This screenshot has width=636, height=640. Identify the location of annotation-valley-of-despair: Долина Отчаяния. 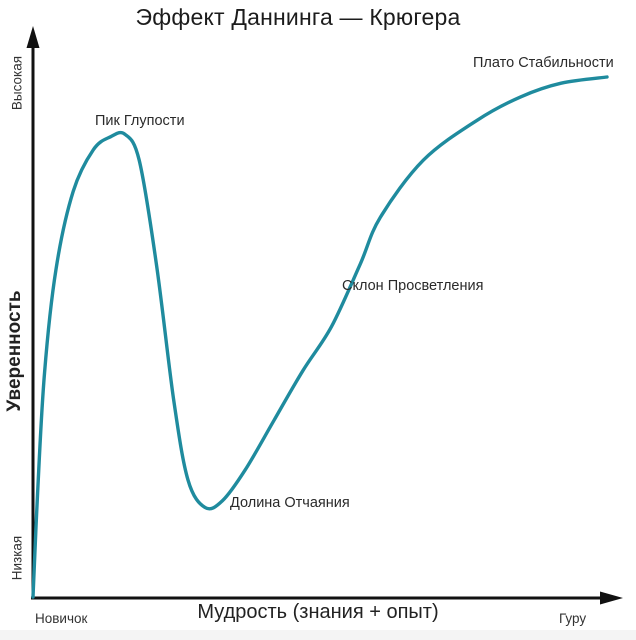
(290, 503).